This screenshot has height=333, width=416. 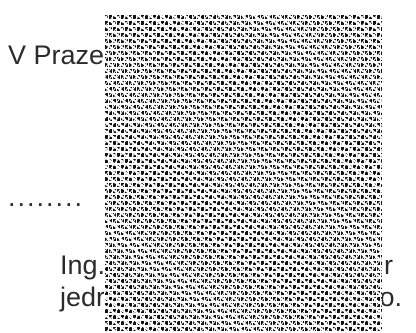 What do you see at coordinates (83, 297) in the screenshot?
I see `signer-role-text: jedr` at bounding box center [83, 297].